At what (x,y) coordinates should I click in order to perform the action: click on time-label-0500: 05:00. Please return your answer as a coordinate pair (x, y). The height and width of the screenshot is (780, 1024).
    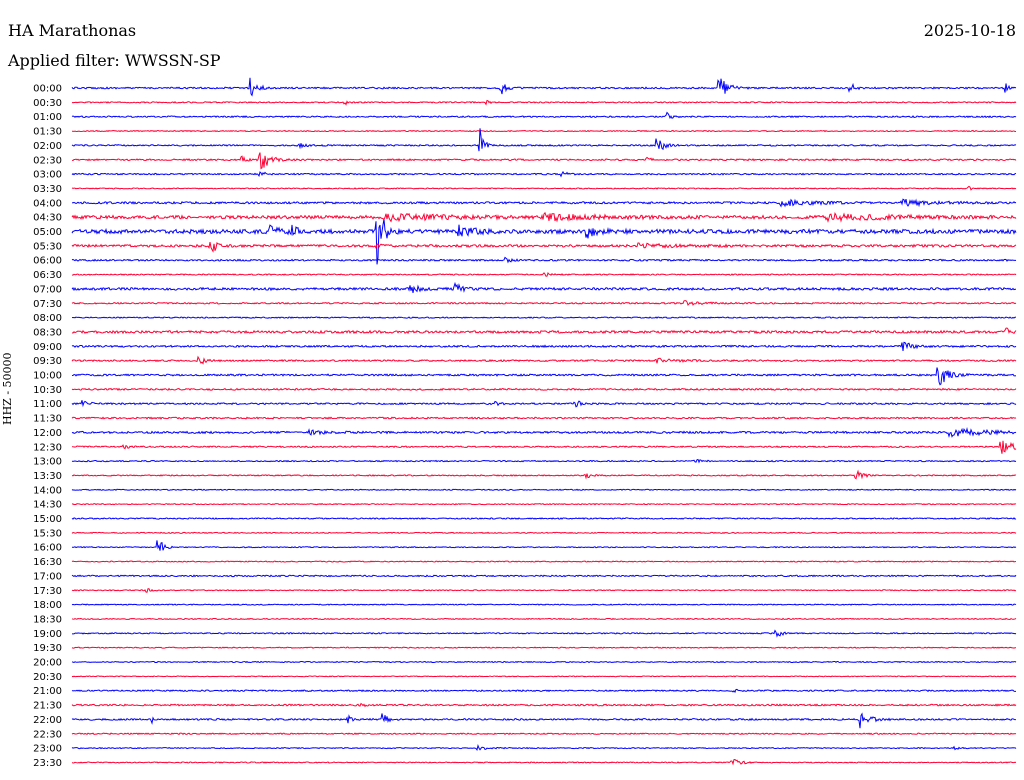
    Looking at the image, I should click on (47, 232).